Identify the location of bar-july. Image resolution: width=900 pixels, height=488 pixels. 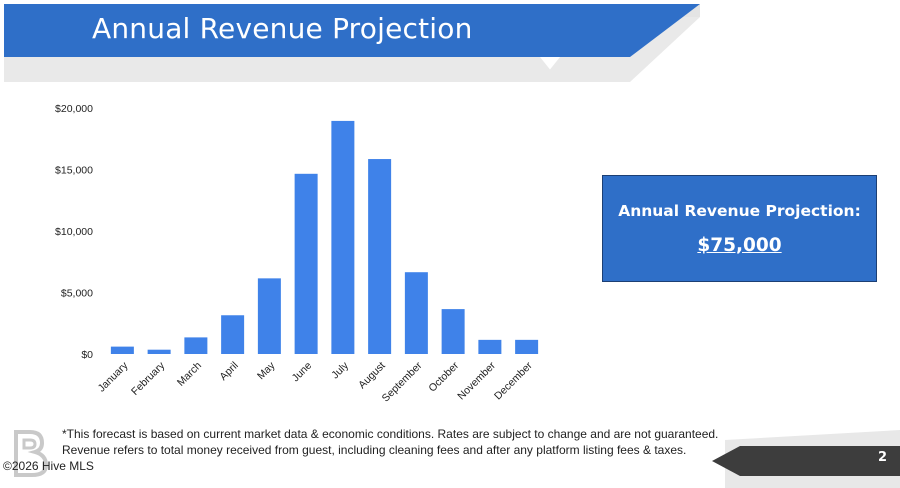
(343, 237).